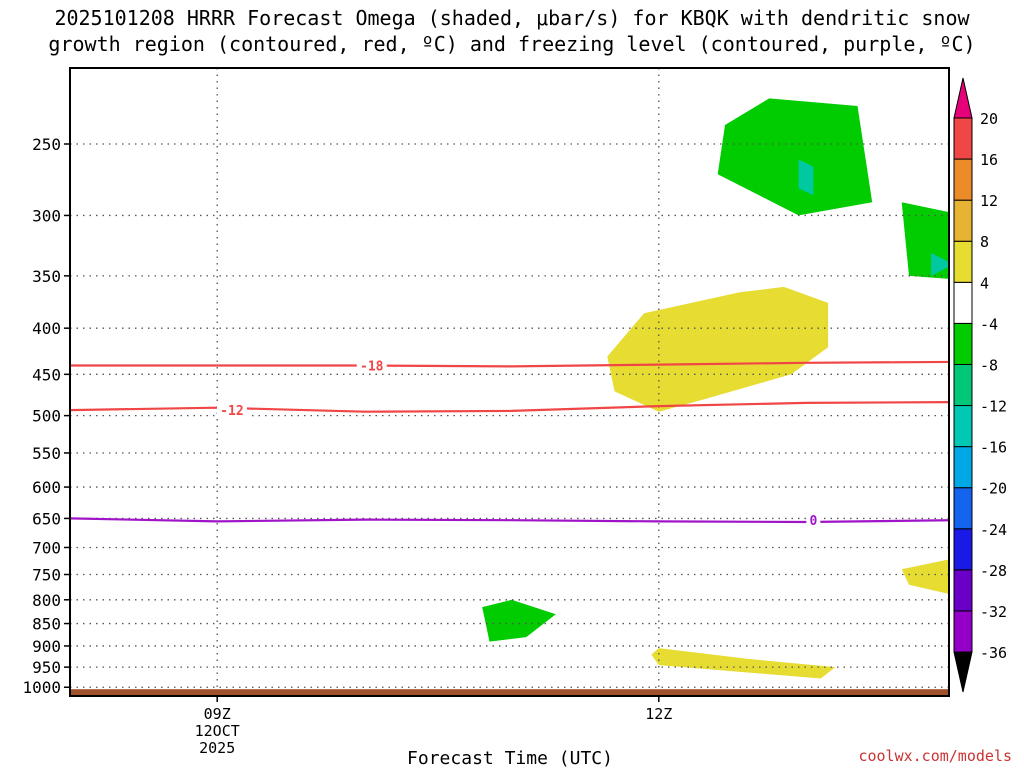 The width and height of the screenshot is (1024, 768). What do you see at coordinates (963, 98) in the screenshot?
I see `colorbar-top-arrow` at bounding box center [963, 98].